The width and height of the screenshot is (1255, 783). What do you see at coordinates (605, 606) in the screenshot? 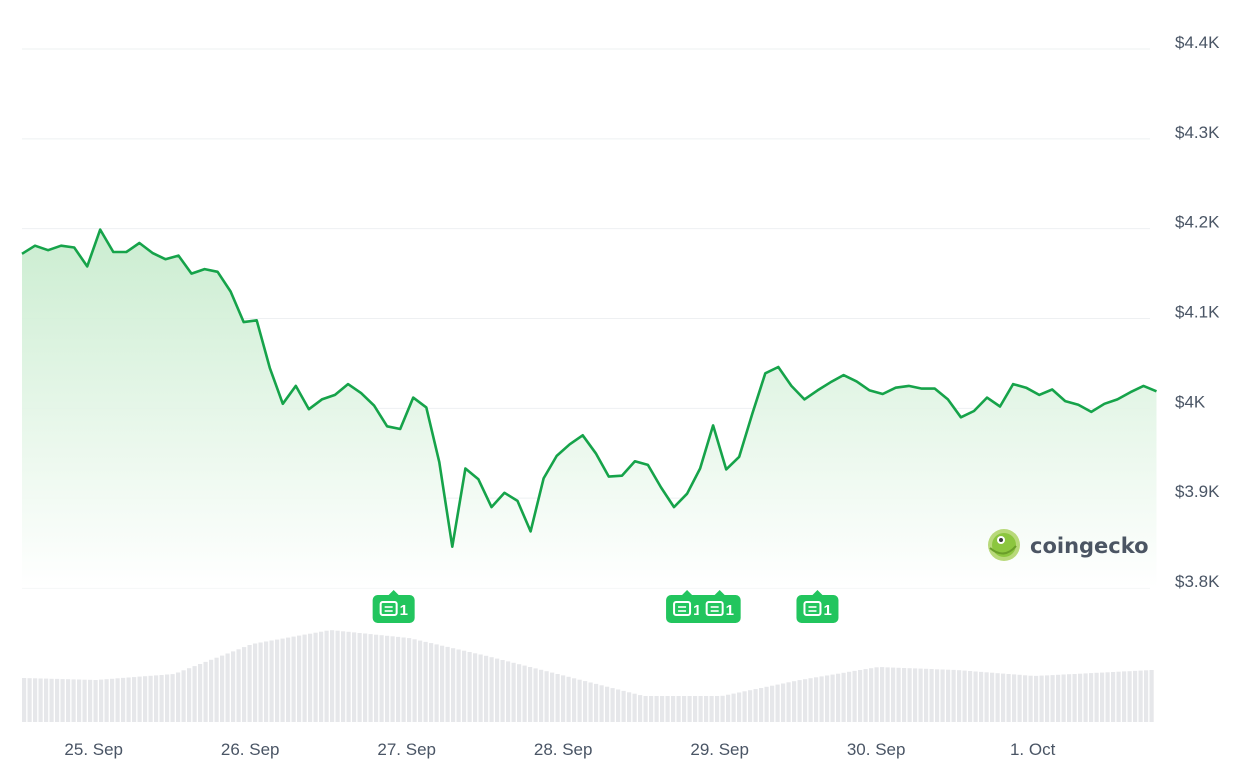
I see `news-markers: 1 1 1 1` at bounding box center [605, 606].